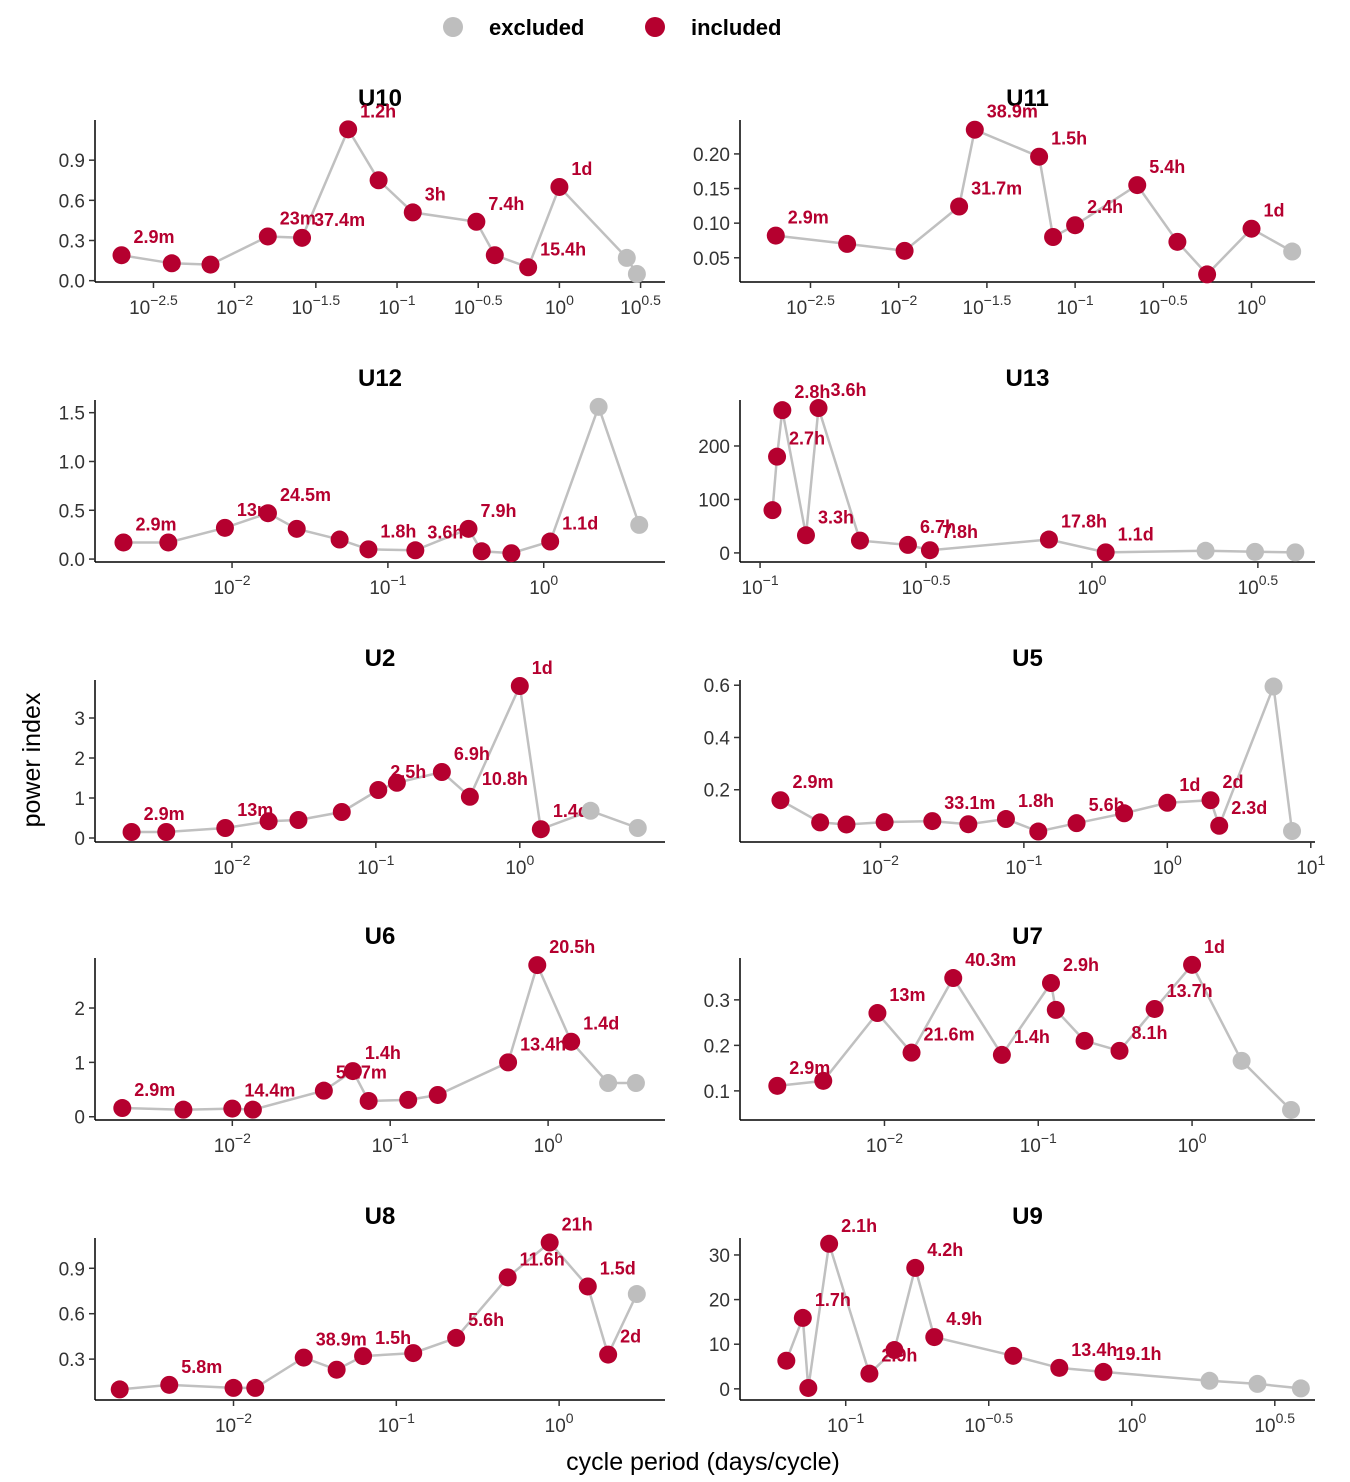  What do you see at coordinates (1027, 936) in the screenshot?
I see `panel-title: U7` at bounding box center [1027, 936].